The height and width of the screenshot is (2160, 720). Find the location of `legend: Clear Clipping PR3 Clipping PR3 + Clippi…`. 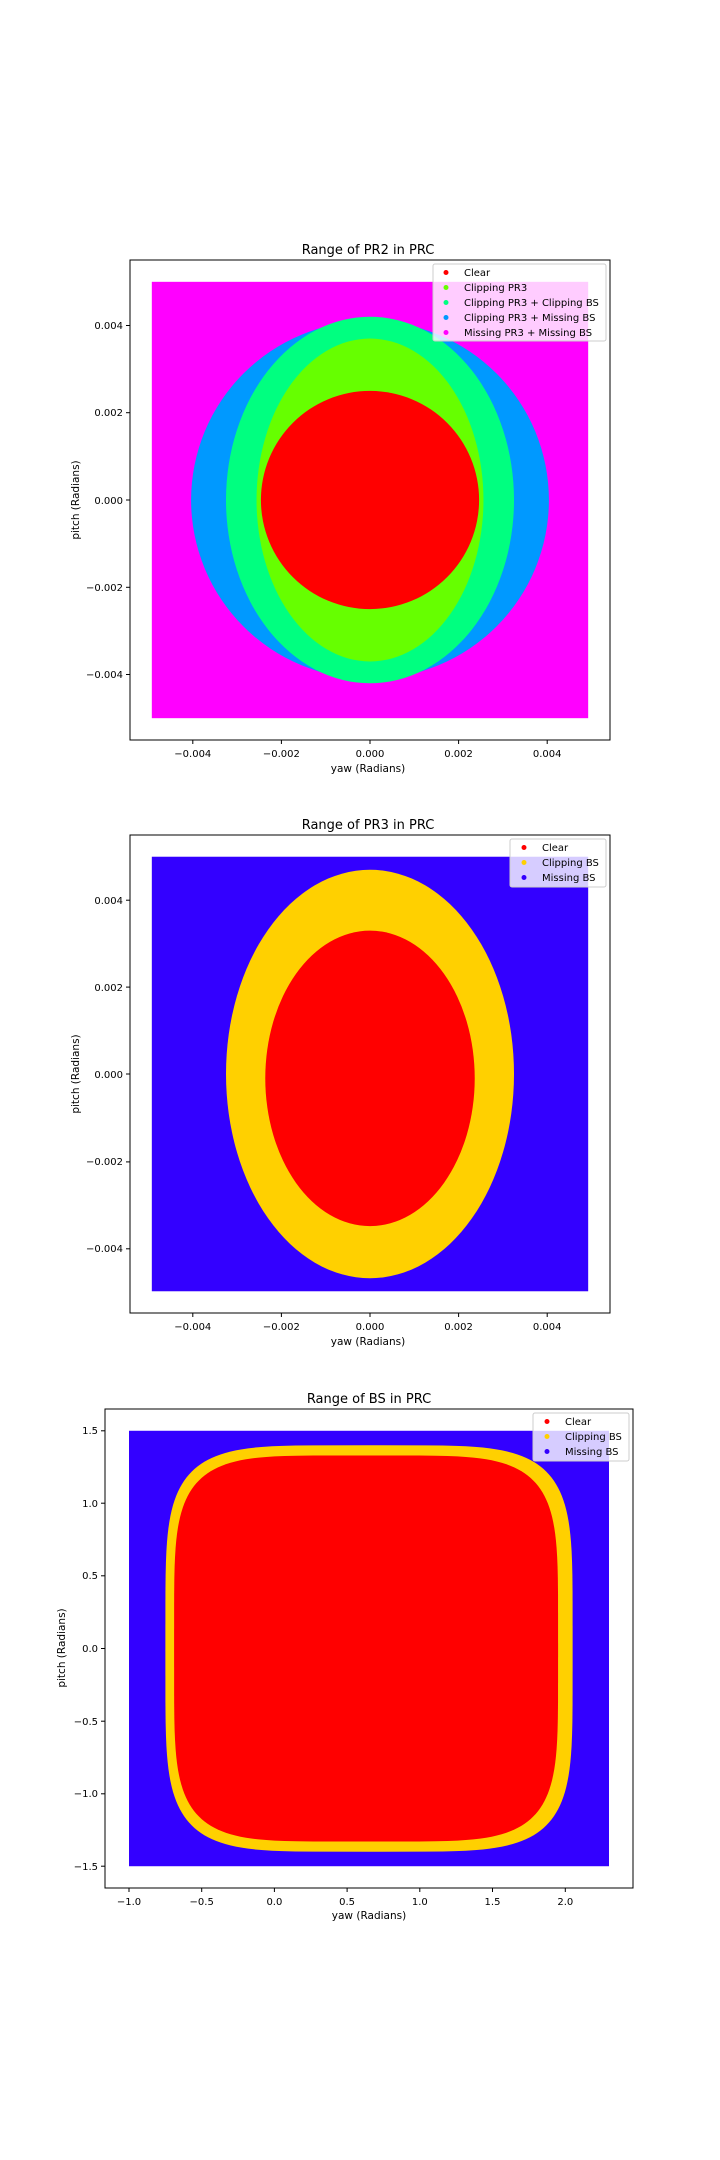

legend: Clear Clipping PR3 Clipping PR3 + Clippi… is located at coordinates (519, 302).